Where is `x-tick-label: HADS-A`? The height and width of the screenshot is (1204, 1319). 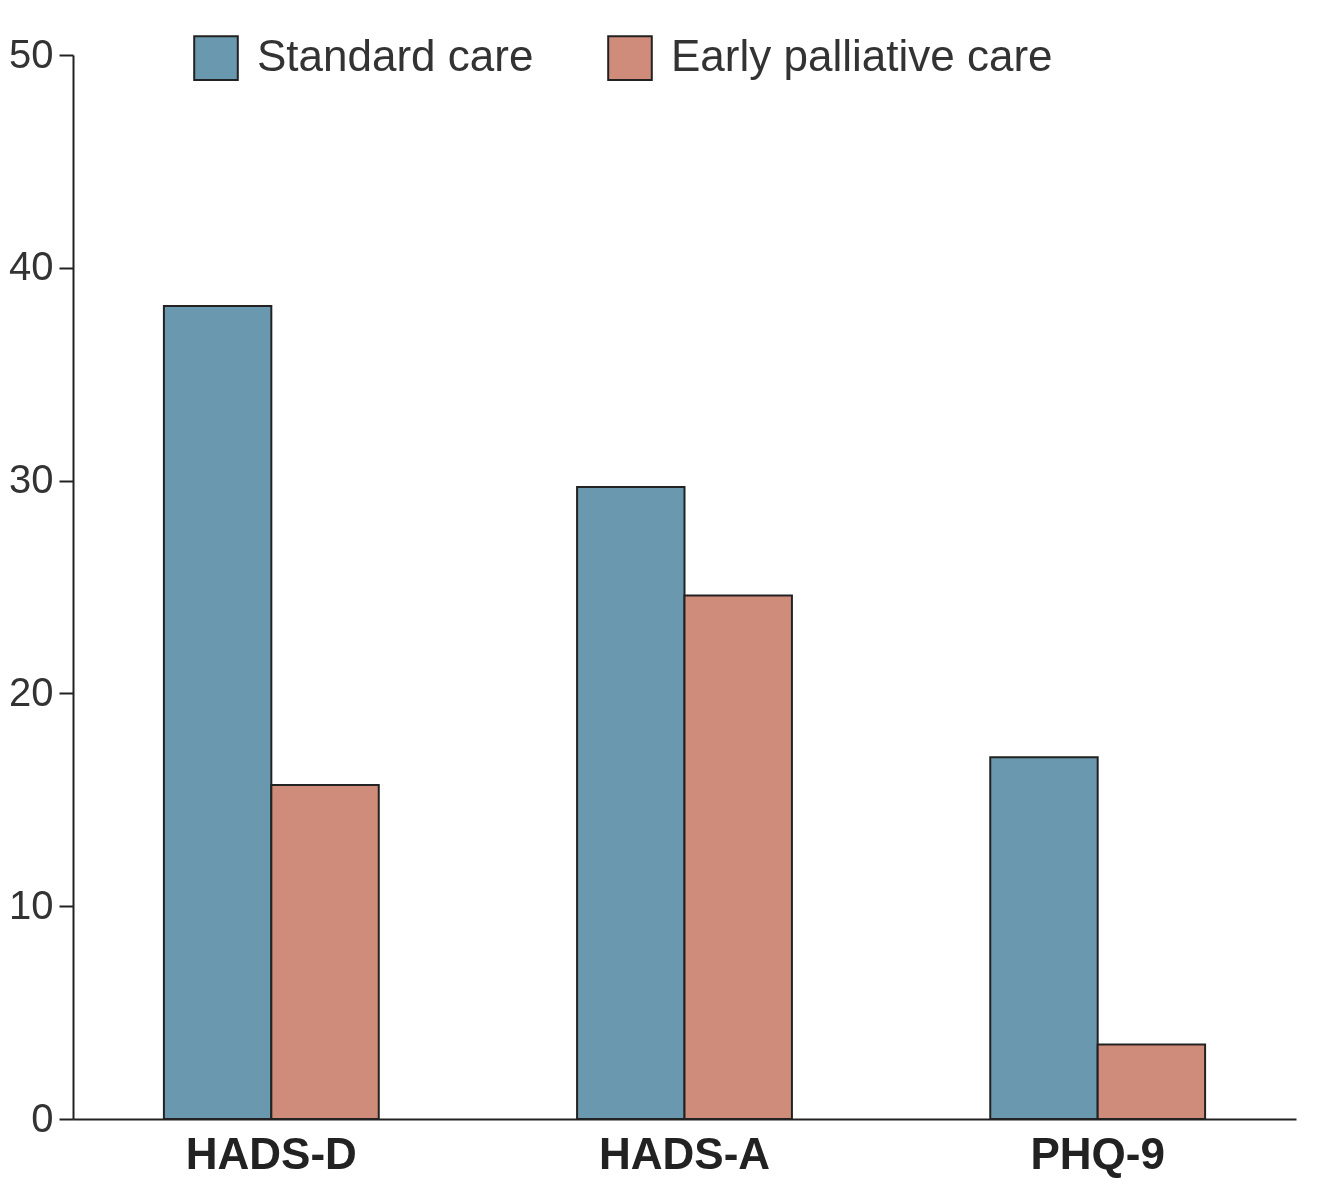
x-tick-label: HADS-A is located at coordinates (684, 1153).